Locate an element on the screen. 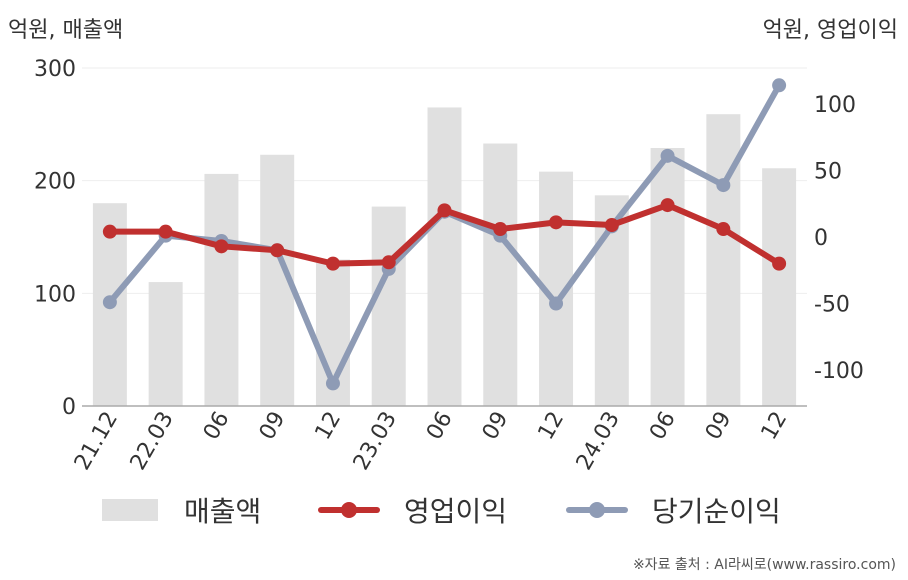  left-tick-label: 100 is located at coordinates (55, 294).